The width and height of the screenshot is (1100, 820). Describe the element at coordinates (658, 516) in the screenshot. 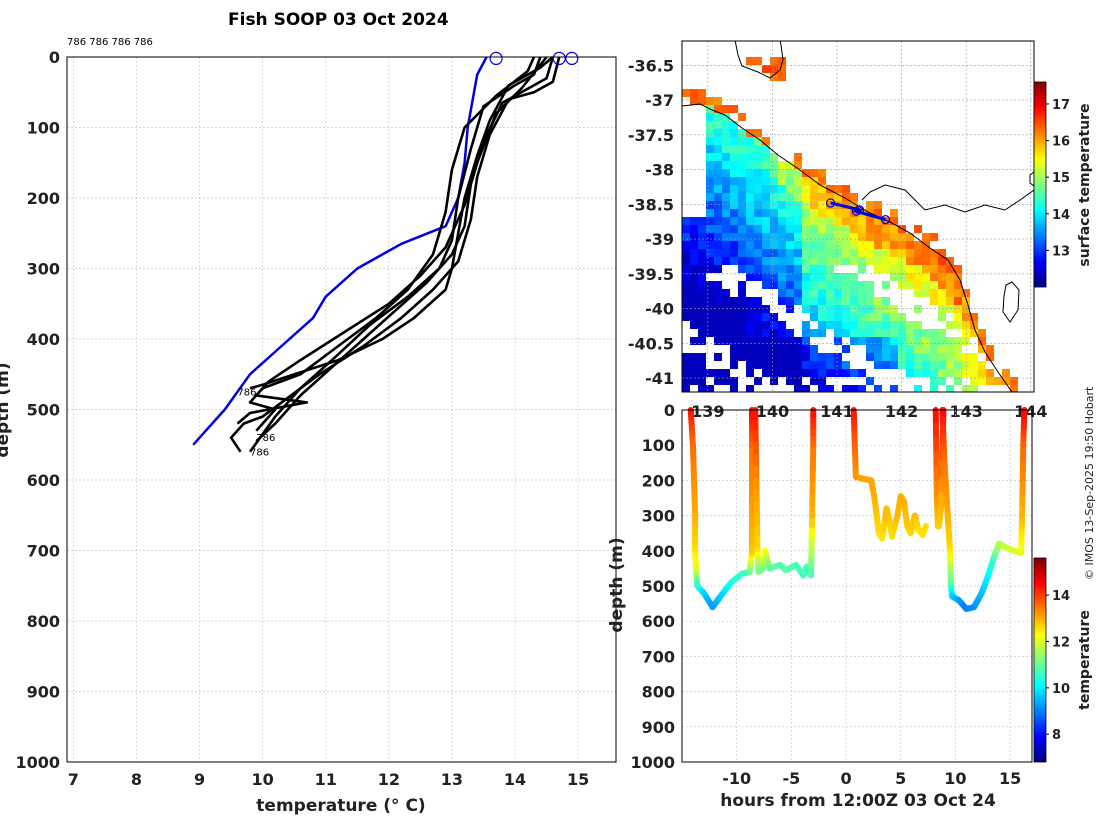

I see `y-tick-label: 300` at that location.